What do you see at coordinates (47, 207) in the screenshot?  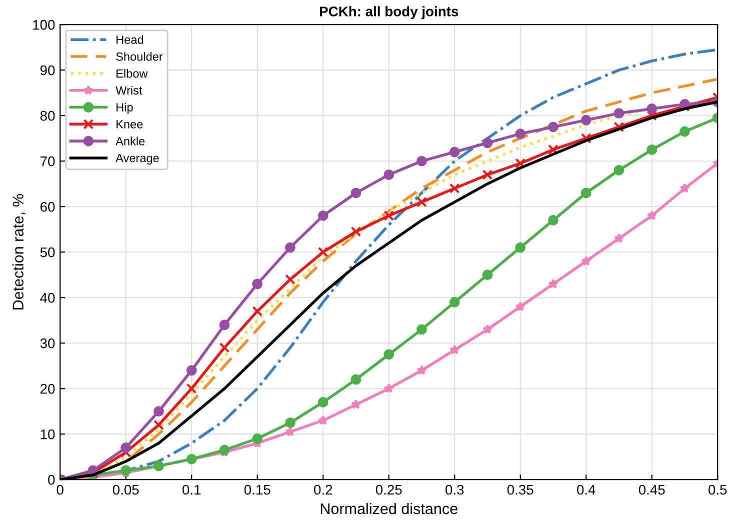 I see `y-tick-label: 60` at bounding box center [47, 207].